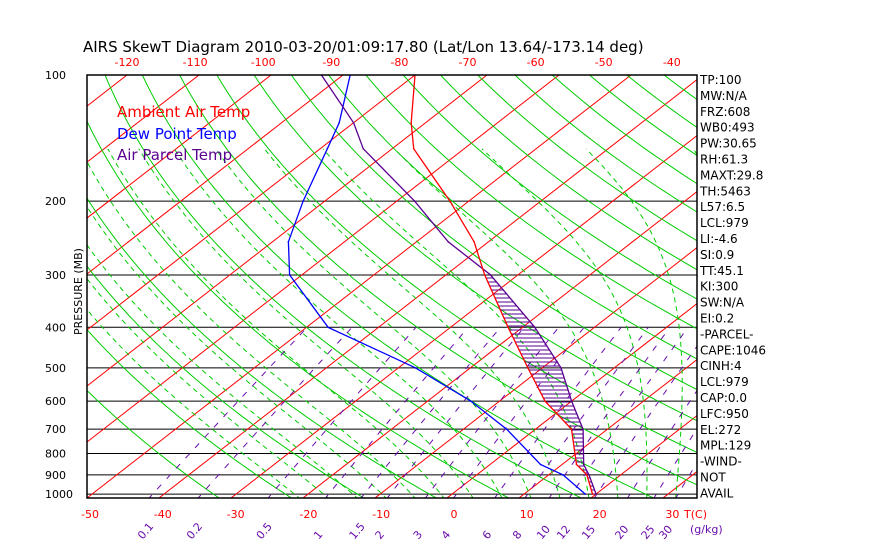  I want to click on sounding-index-label: NOT, so click(713, 478).